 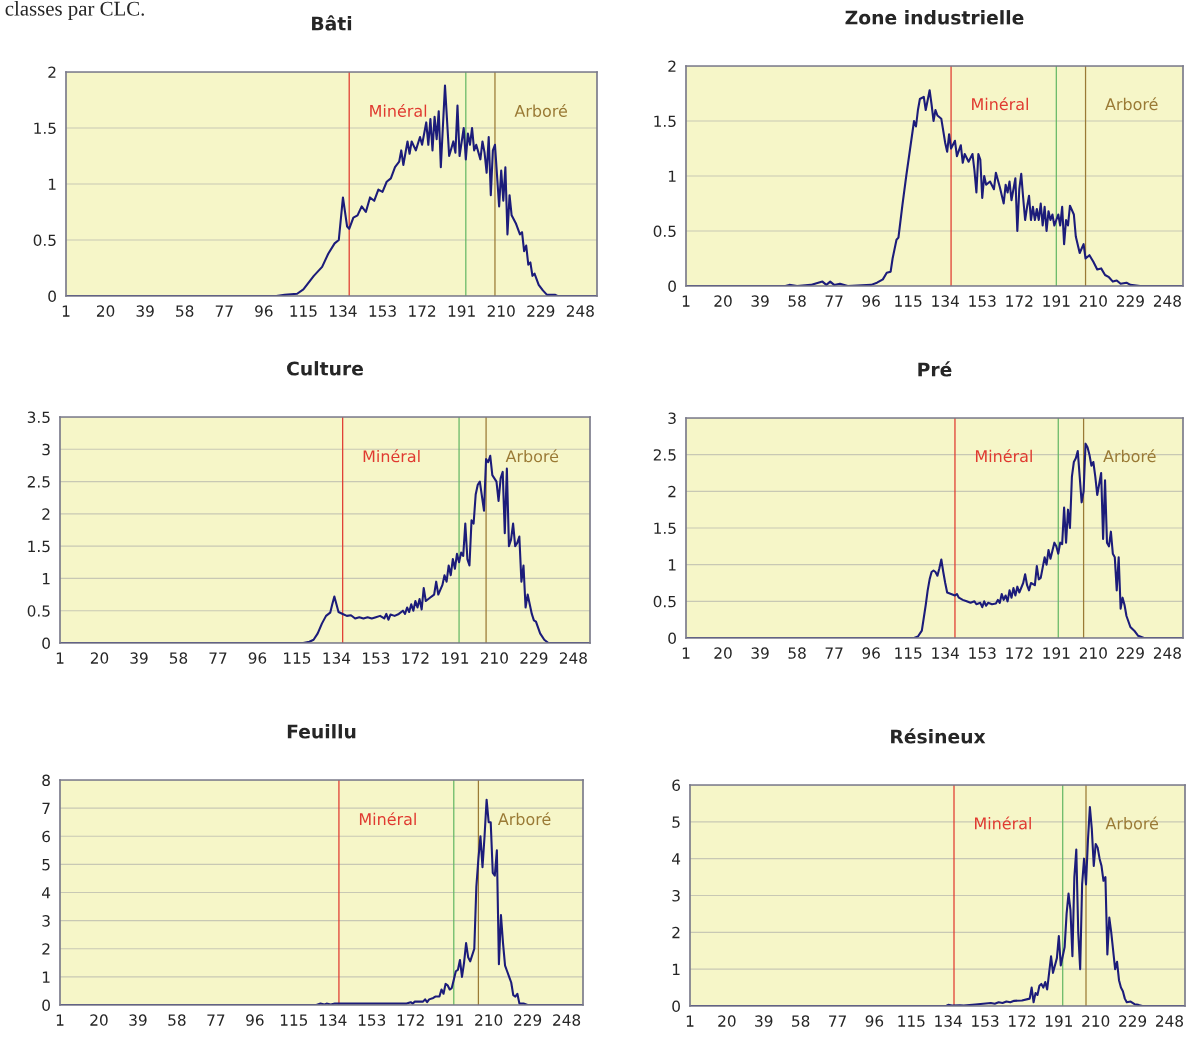 I want to click on y-tick-label: 3.5, so click(x=38, y=417).